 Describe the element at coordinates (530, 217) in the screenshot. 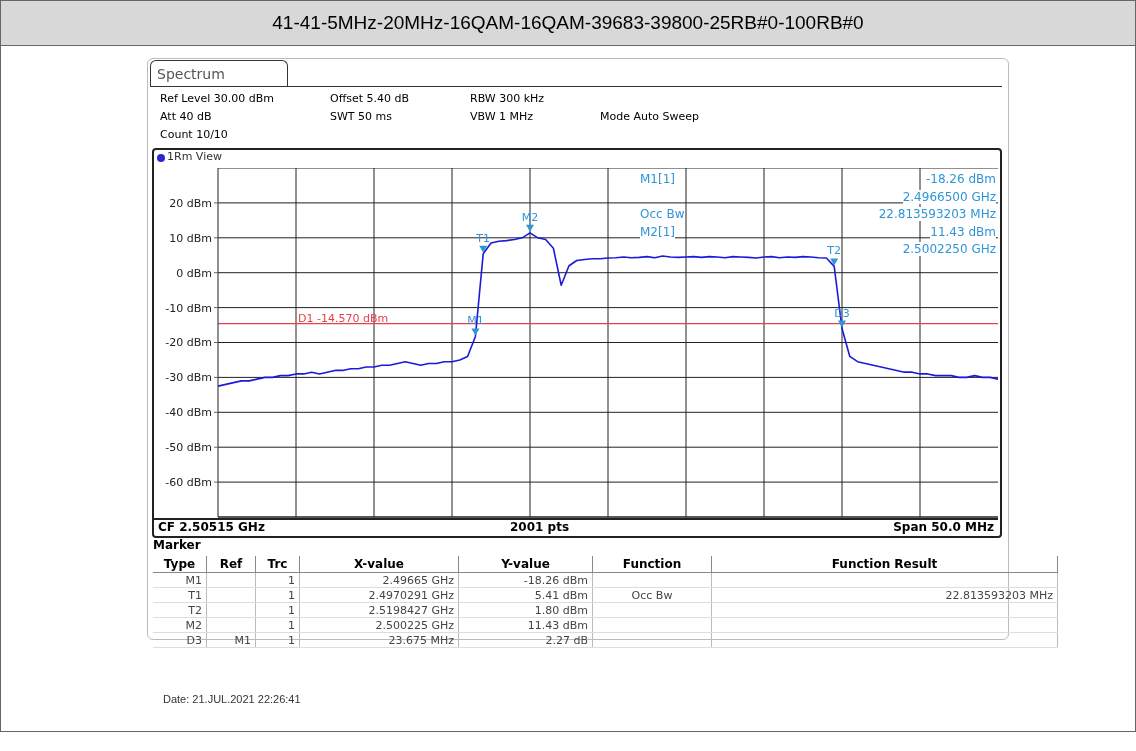

I see `annotation: M2` at that location.